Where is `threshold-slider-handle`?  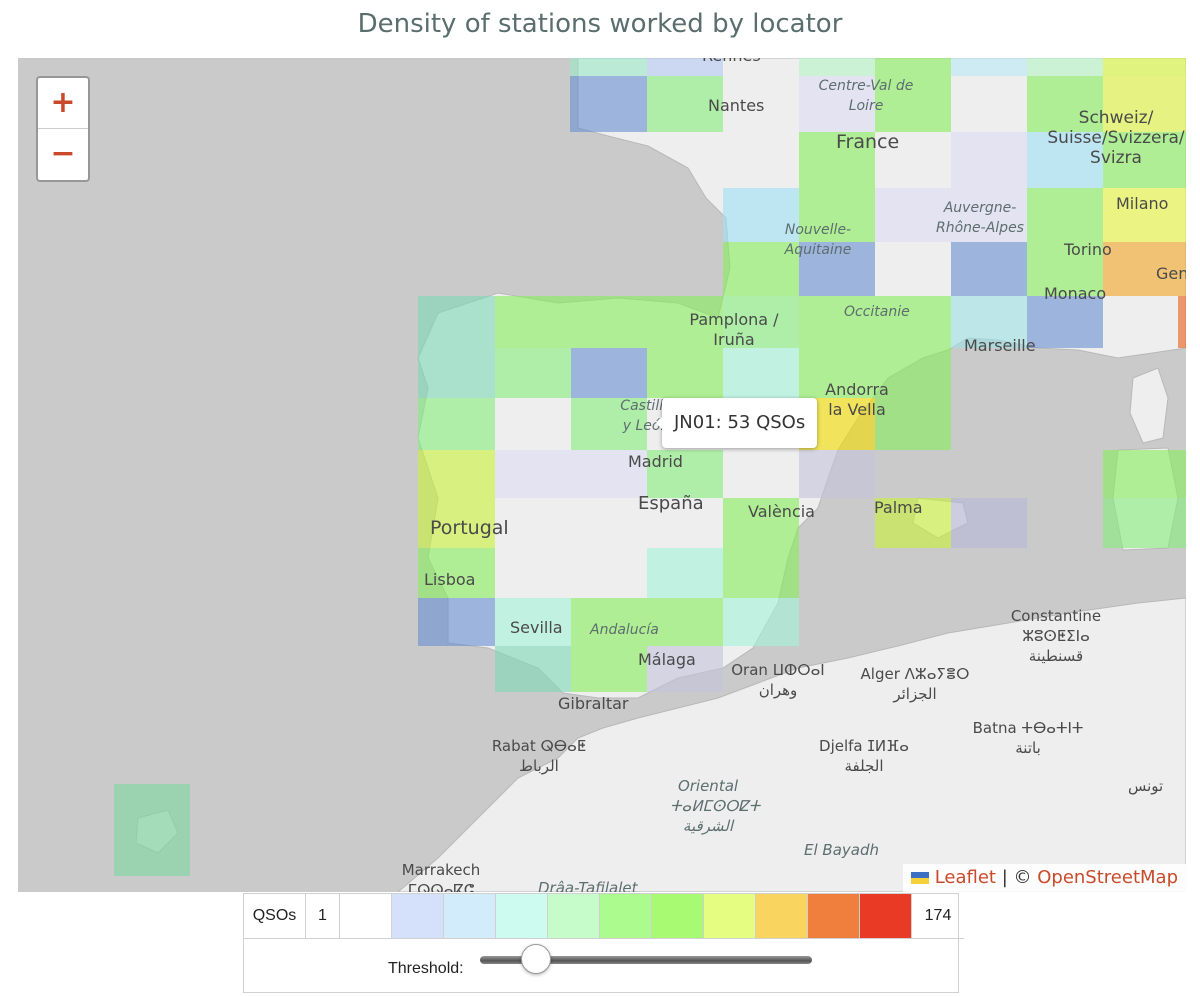
threshold-slider-handle is located at coordinates (536, 959).